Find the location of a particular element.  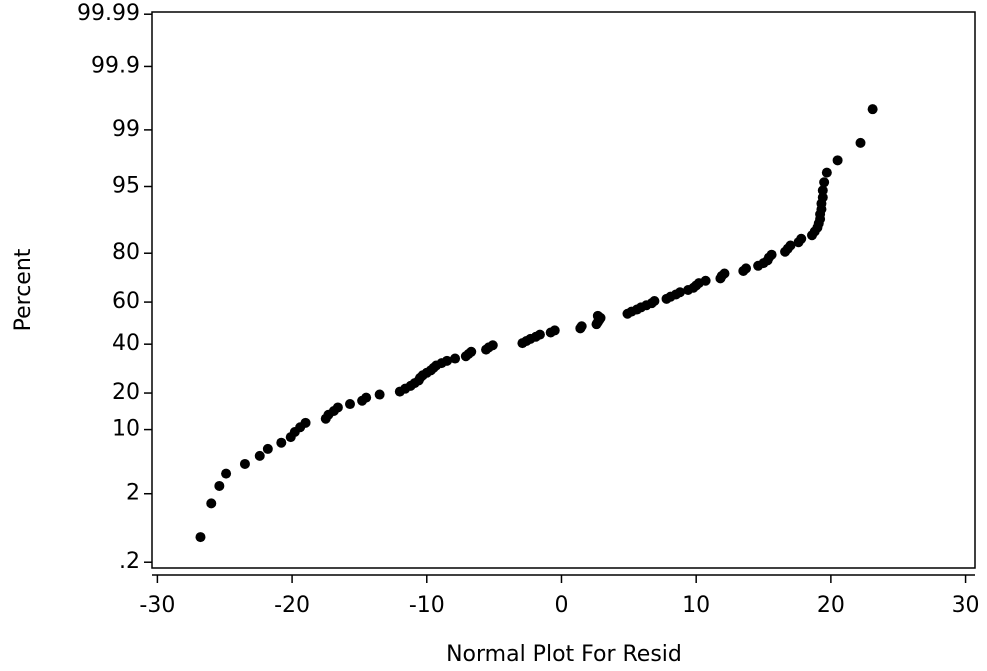

x-tick-label: 30 is located at coordinates (966, 605).